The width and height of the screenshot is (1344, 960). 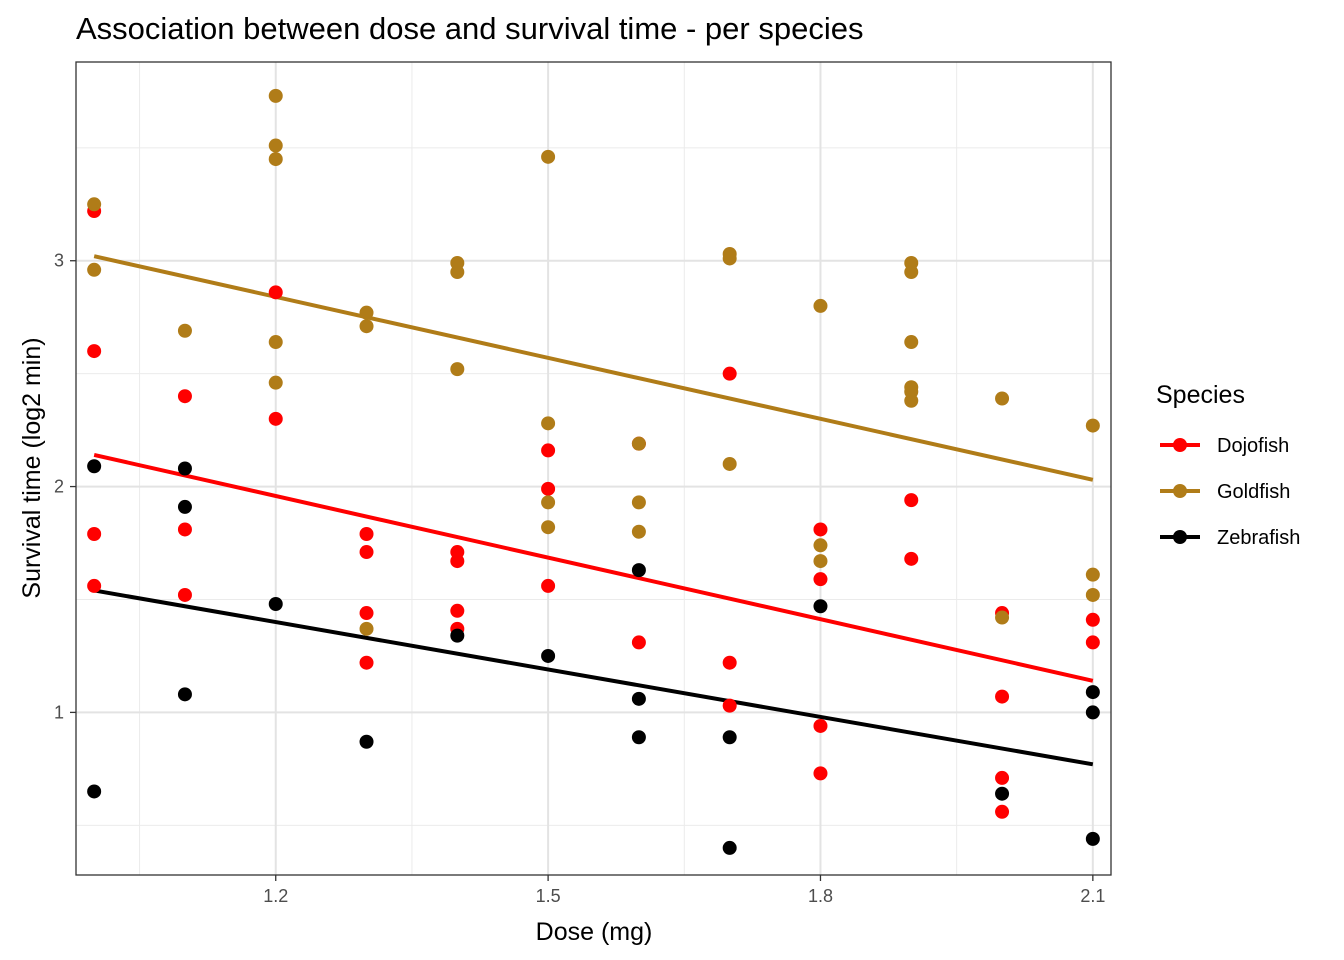 I want to click on legend-label: Dojofish, so click(x=1253, y=446).